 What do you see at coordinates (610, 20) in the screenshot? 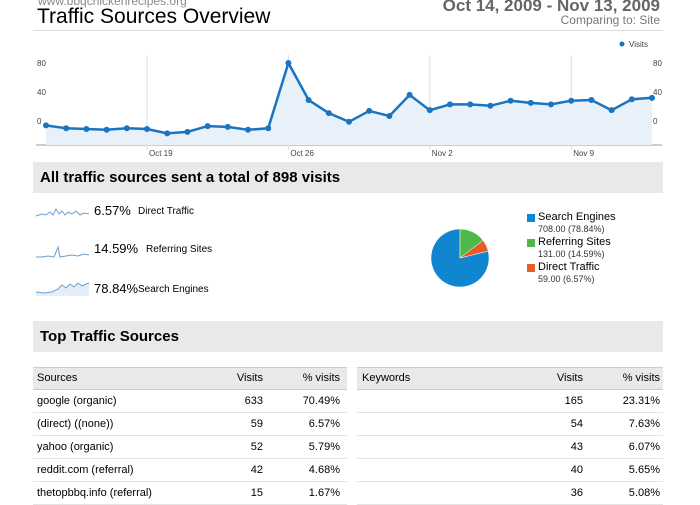
I see `comparing: Comparing to: Site` at bounding box center [610, 20].